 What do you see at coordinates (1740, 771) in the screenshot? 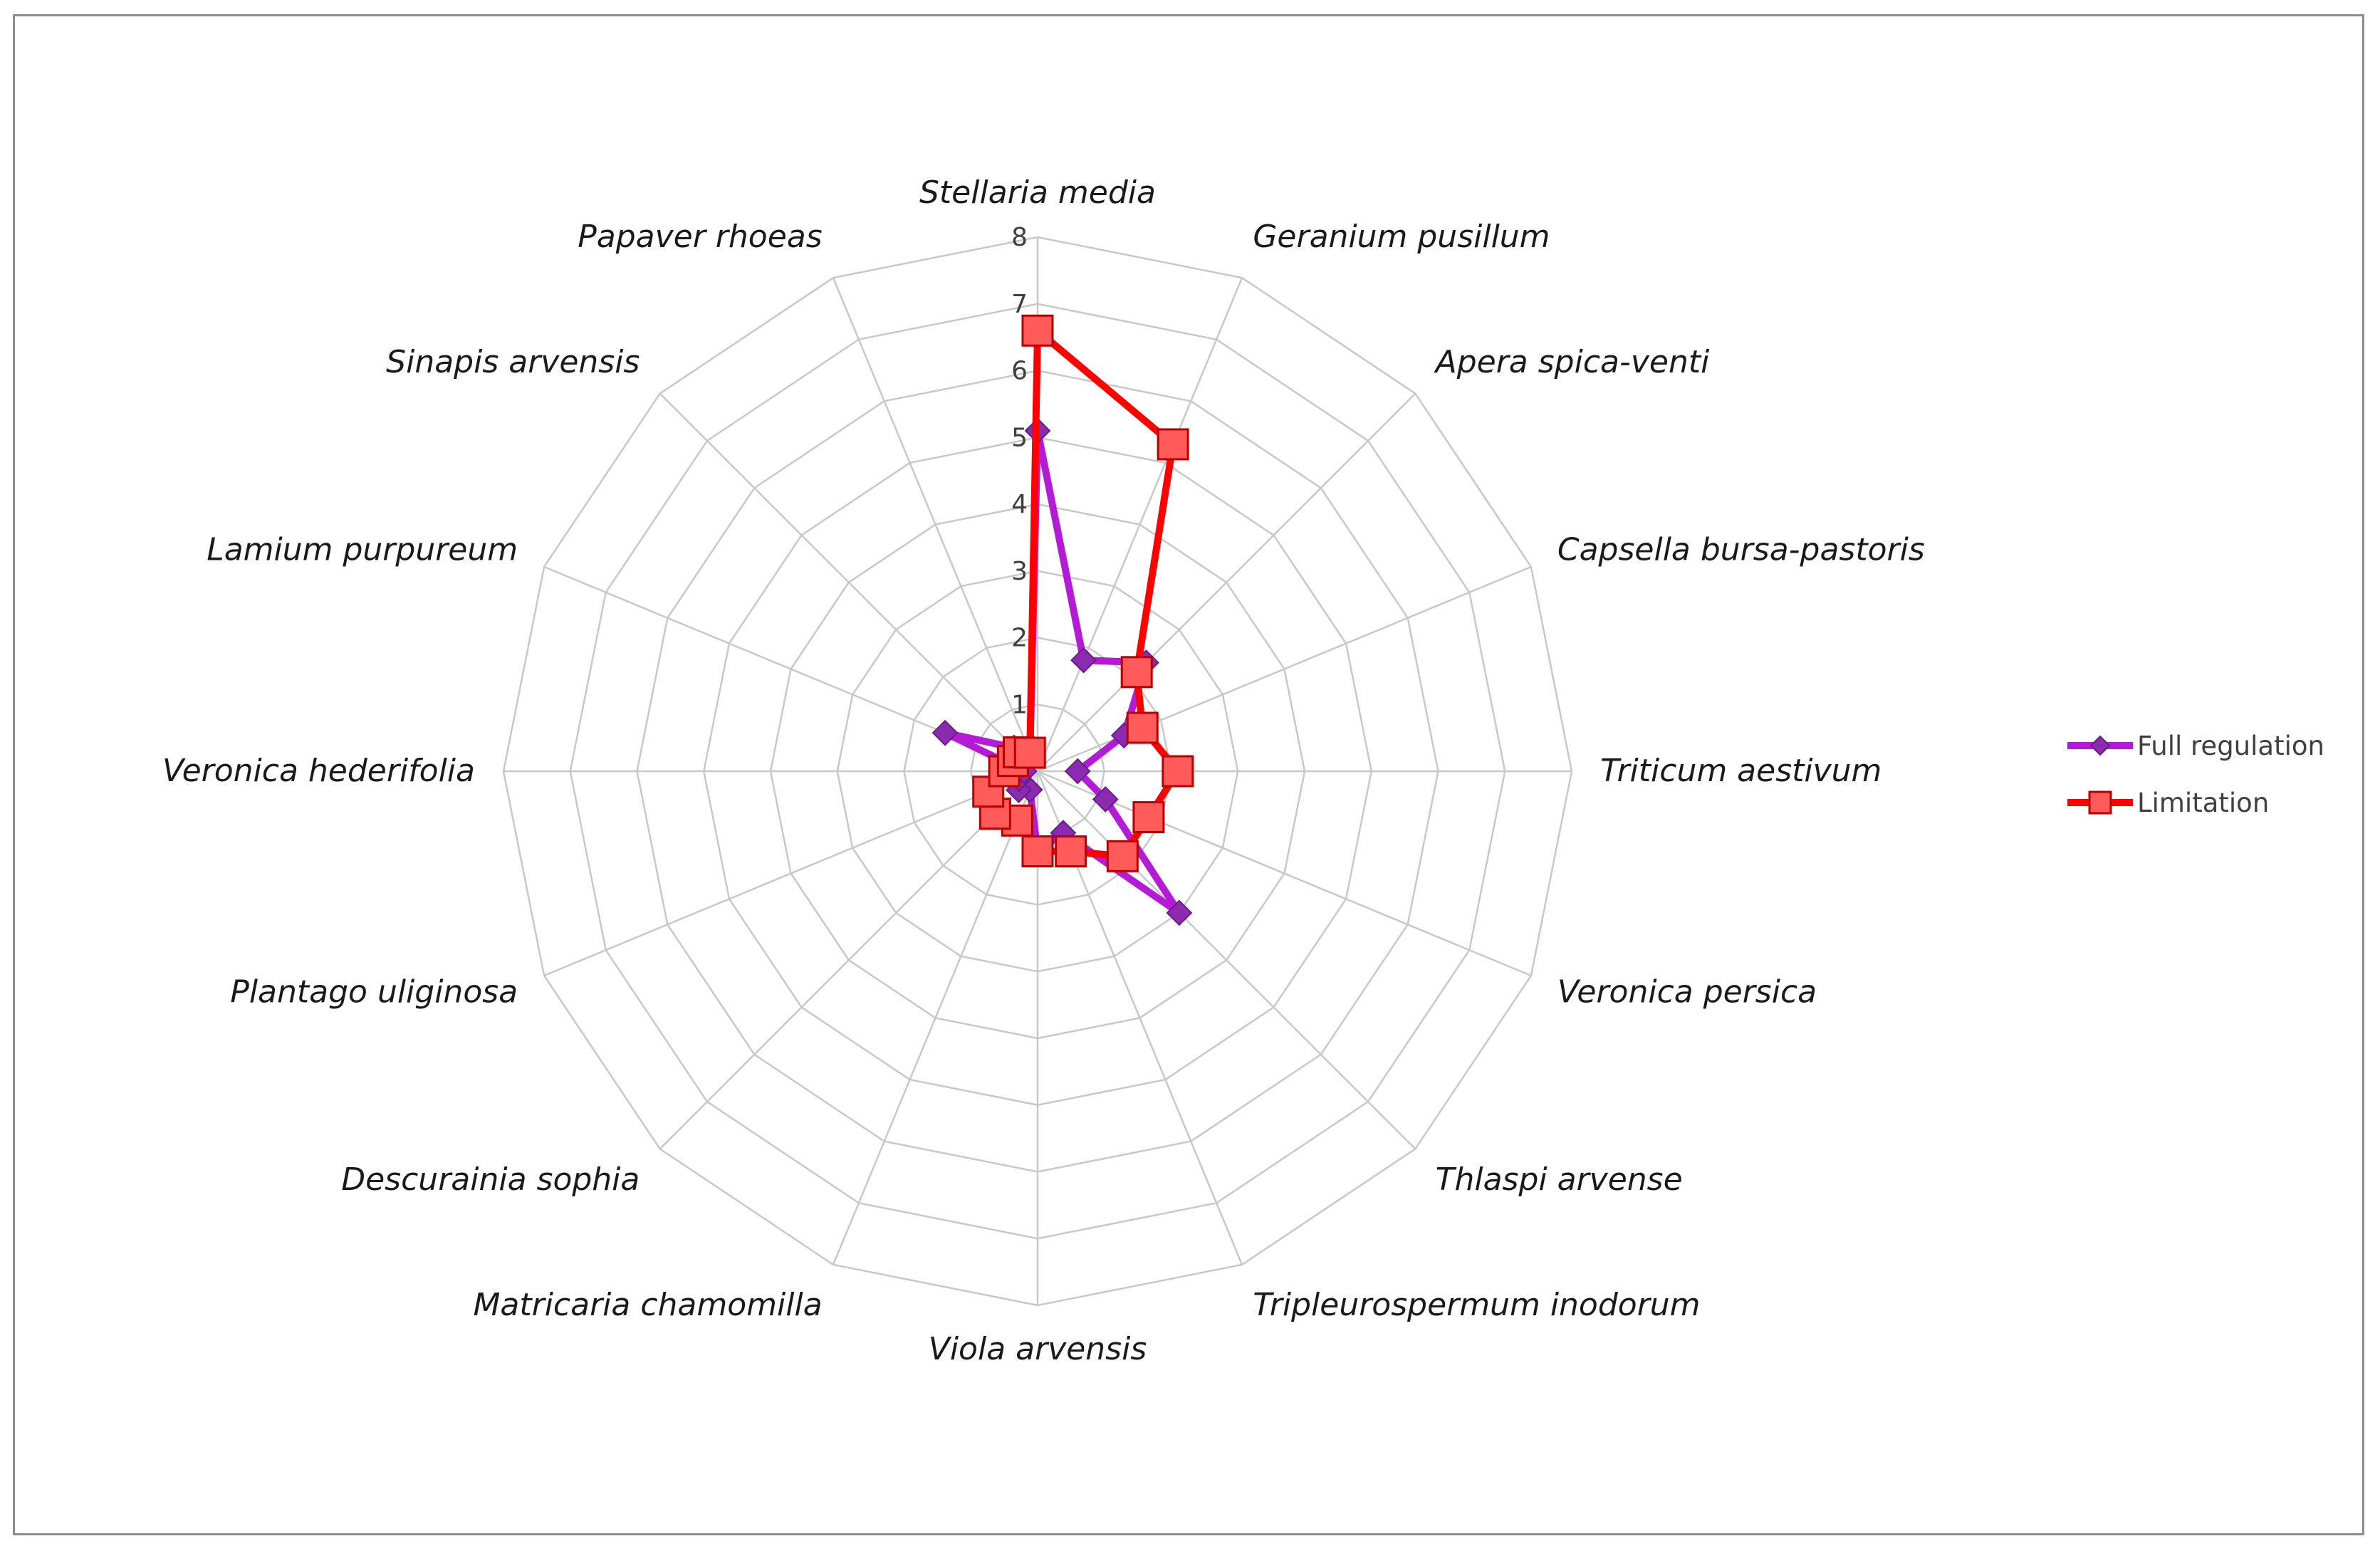
I see `category-label: Triticum aestivum` at bounding box center [1740, 771].